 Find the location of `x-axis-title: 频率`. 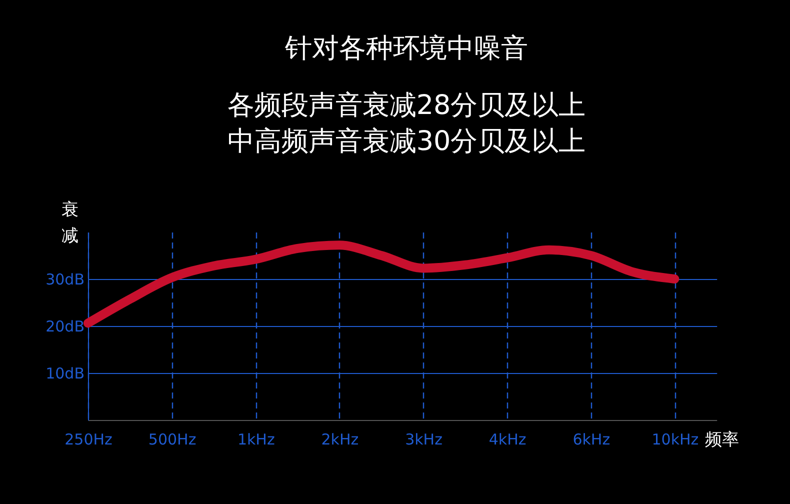

x-axis-title: 频率 is located at coordinates (722, 440).